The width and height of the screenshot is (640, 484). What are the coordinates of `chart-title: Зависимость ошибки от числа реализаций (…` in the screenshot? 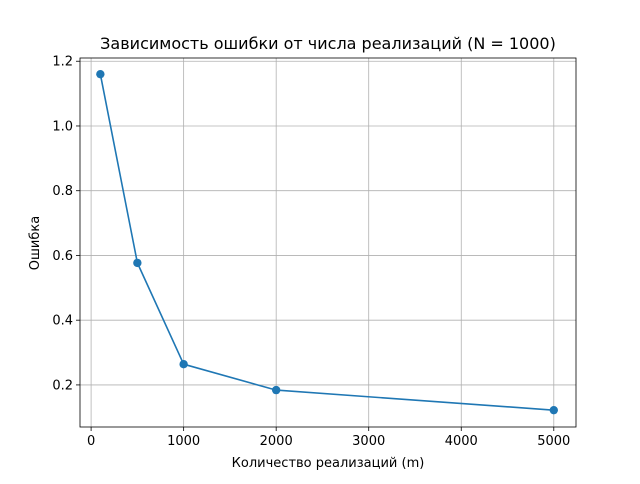 It's located at (328, 43).